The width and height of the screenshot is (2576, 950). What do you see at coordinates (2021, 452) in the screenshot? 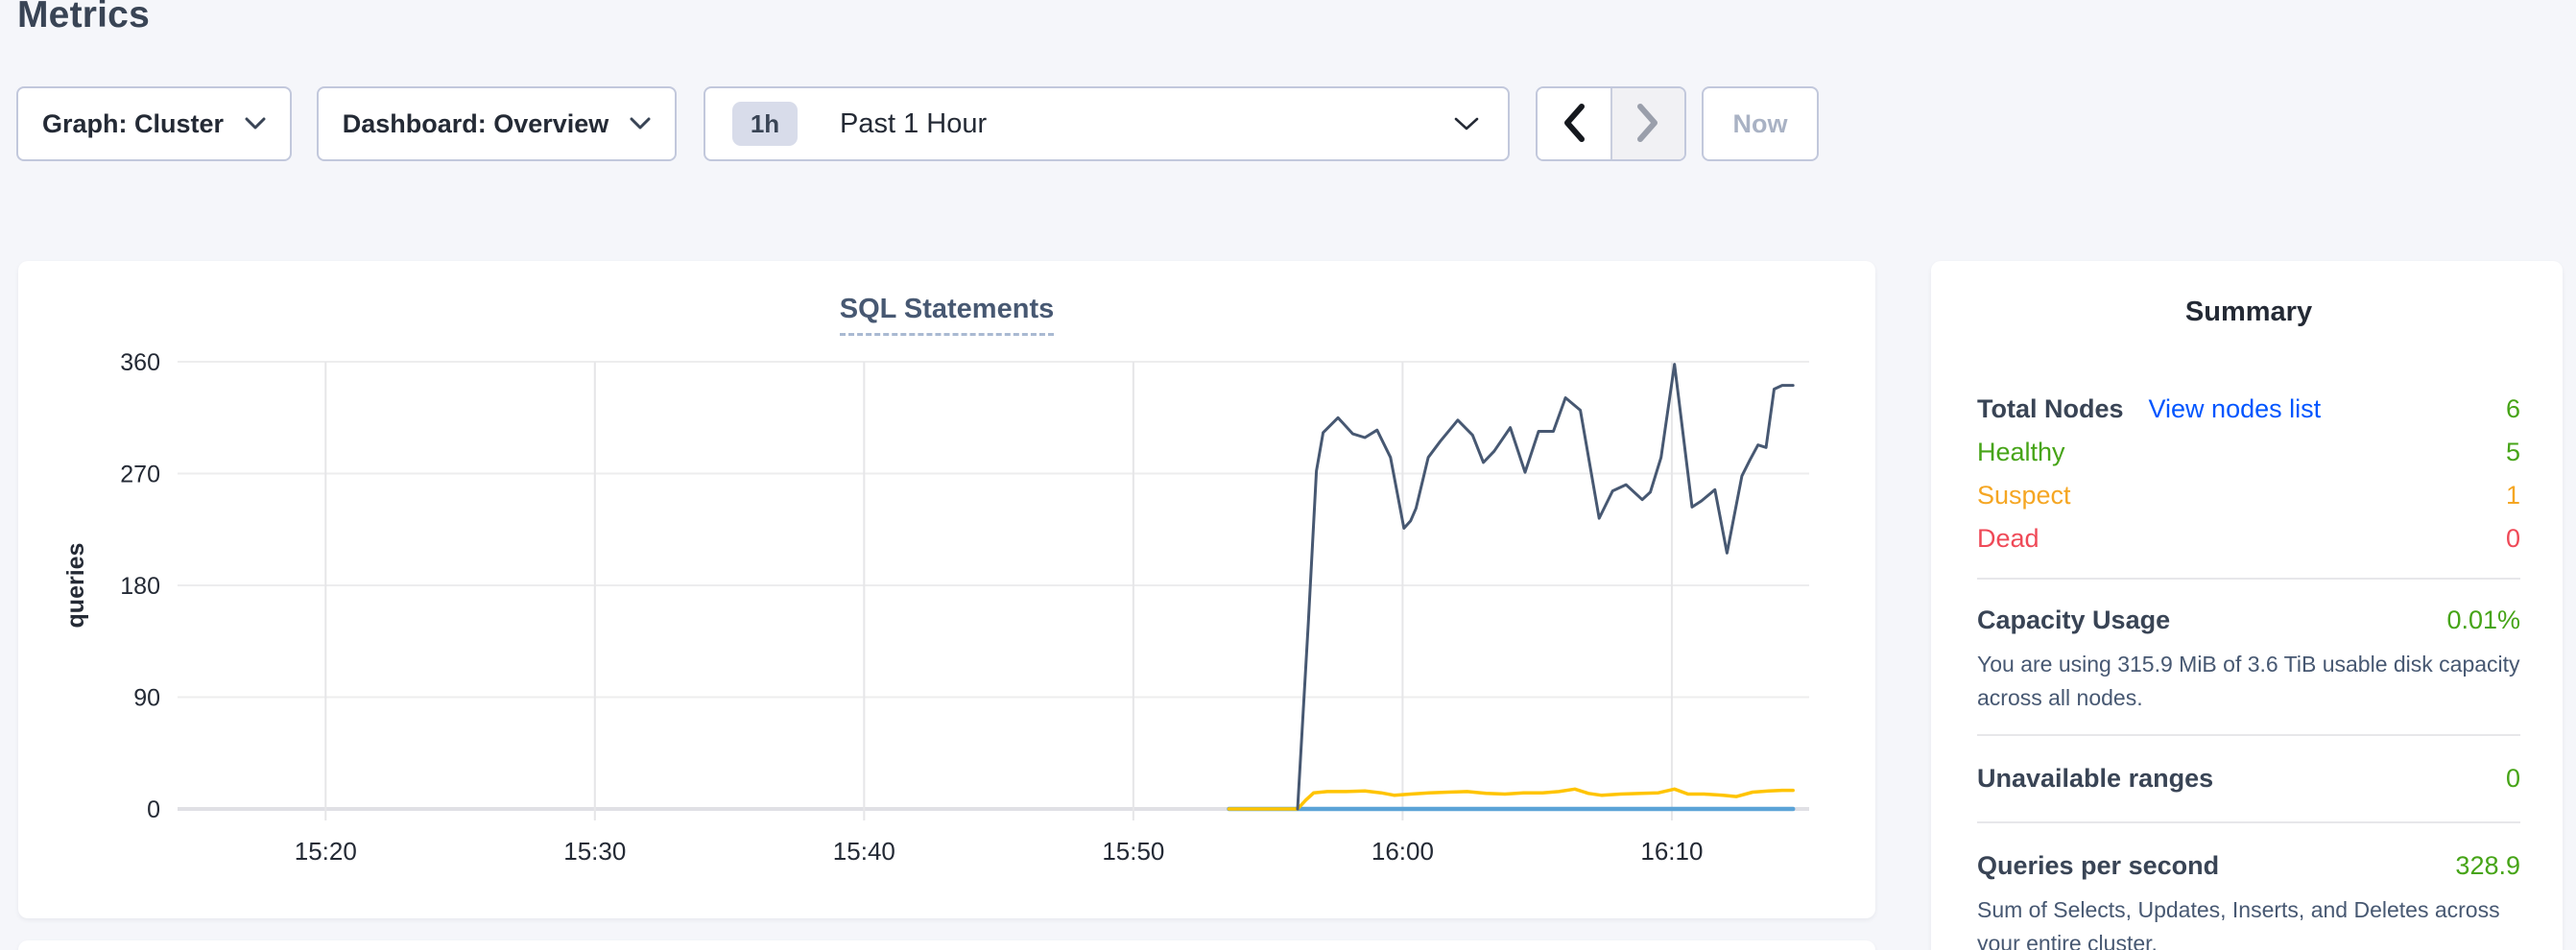
I see `healthy-label: Healthy` at bounding box center [2021, 452].